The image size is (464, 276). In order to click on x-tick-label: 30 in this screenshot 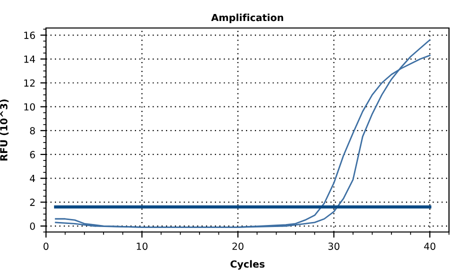, I will do `click(334, 246)`.